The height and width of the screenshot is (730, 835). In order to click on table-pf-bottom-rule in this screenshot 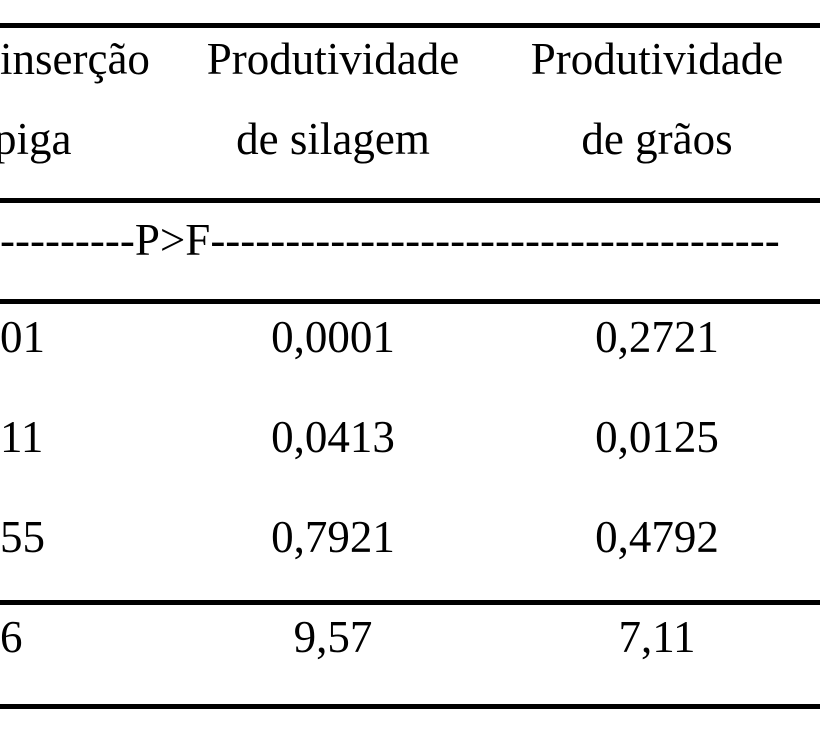, I will do `click(410, 301)`.